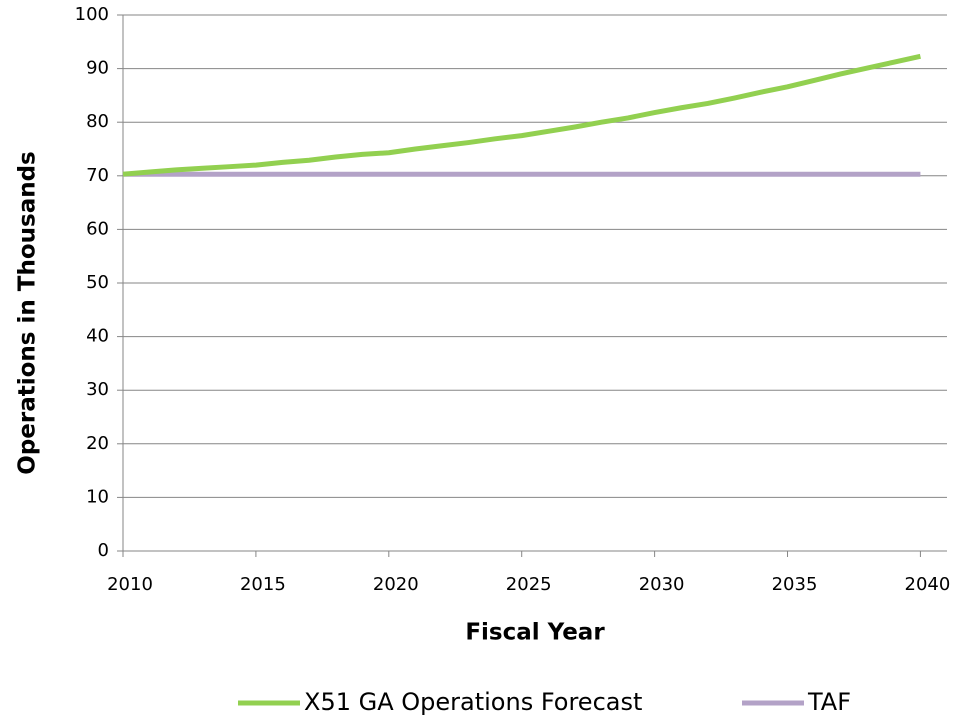 The image size is (964, 721). Describe the element at coordinates (795, 584) in the screenshot. I see `x-tick-label: 2035` at that location.